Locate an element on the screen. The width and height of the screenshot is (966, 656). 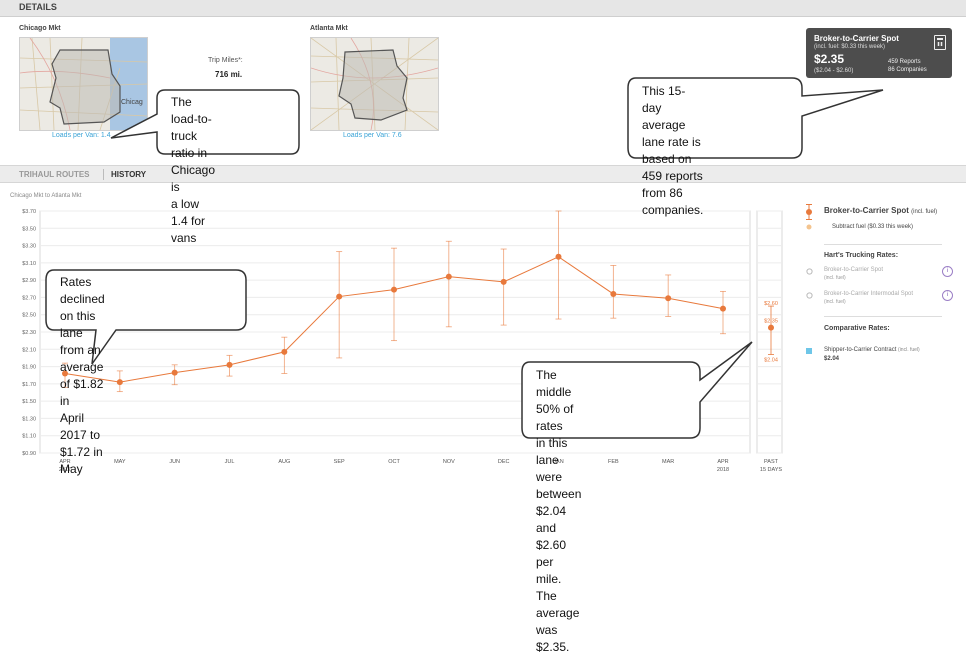
legend-contract-item: Shipper-to-Carrier Contract (incl. fuel) is located at coordinates (872, 350).